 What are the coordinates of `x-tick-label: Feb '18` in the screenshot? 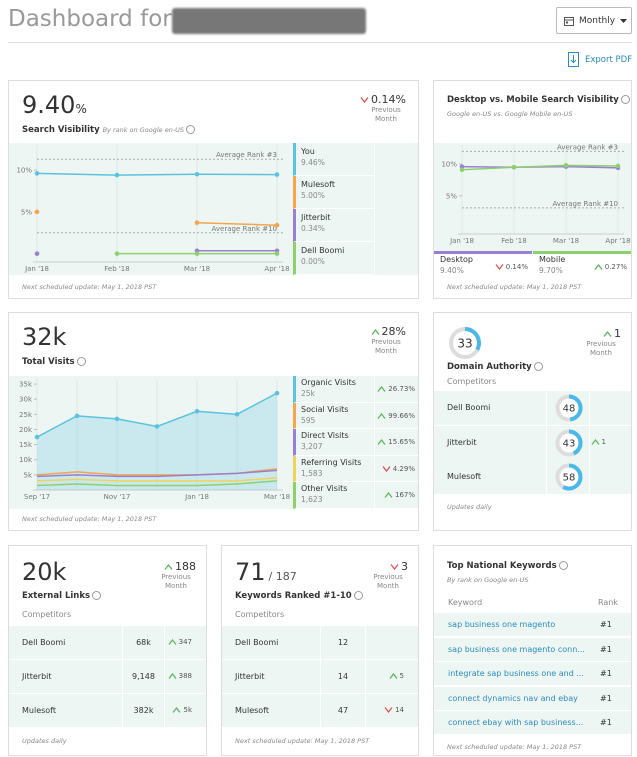 It's located at (116, 269).